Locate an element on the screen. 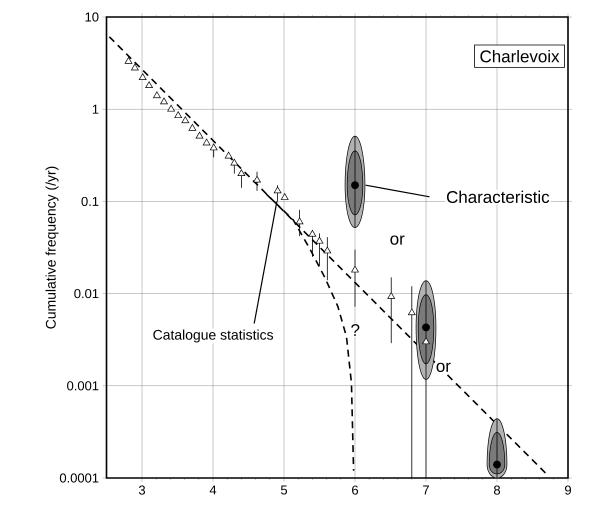 Image resolution: width=599 pixels, height=517 pixels. y-axis-title: Cumulative frequency (/yr) is located at coordinates (52, 247).